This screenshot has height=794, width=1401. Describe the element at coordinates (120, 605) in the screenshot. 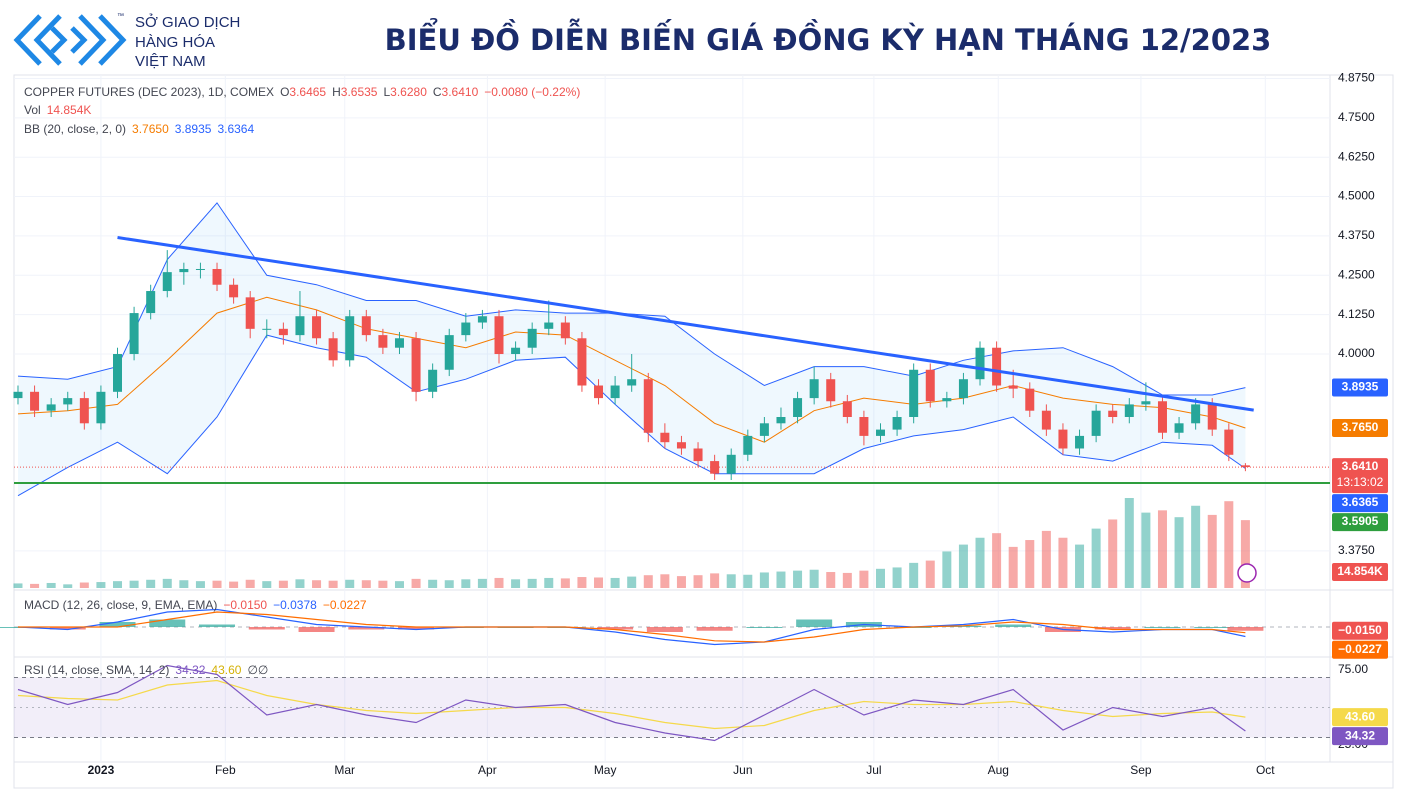

I see `legend-item: MACD (12, 26, close, 9, EMA, EMA)` at that location.